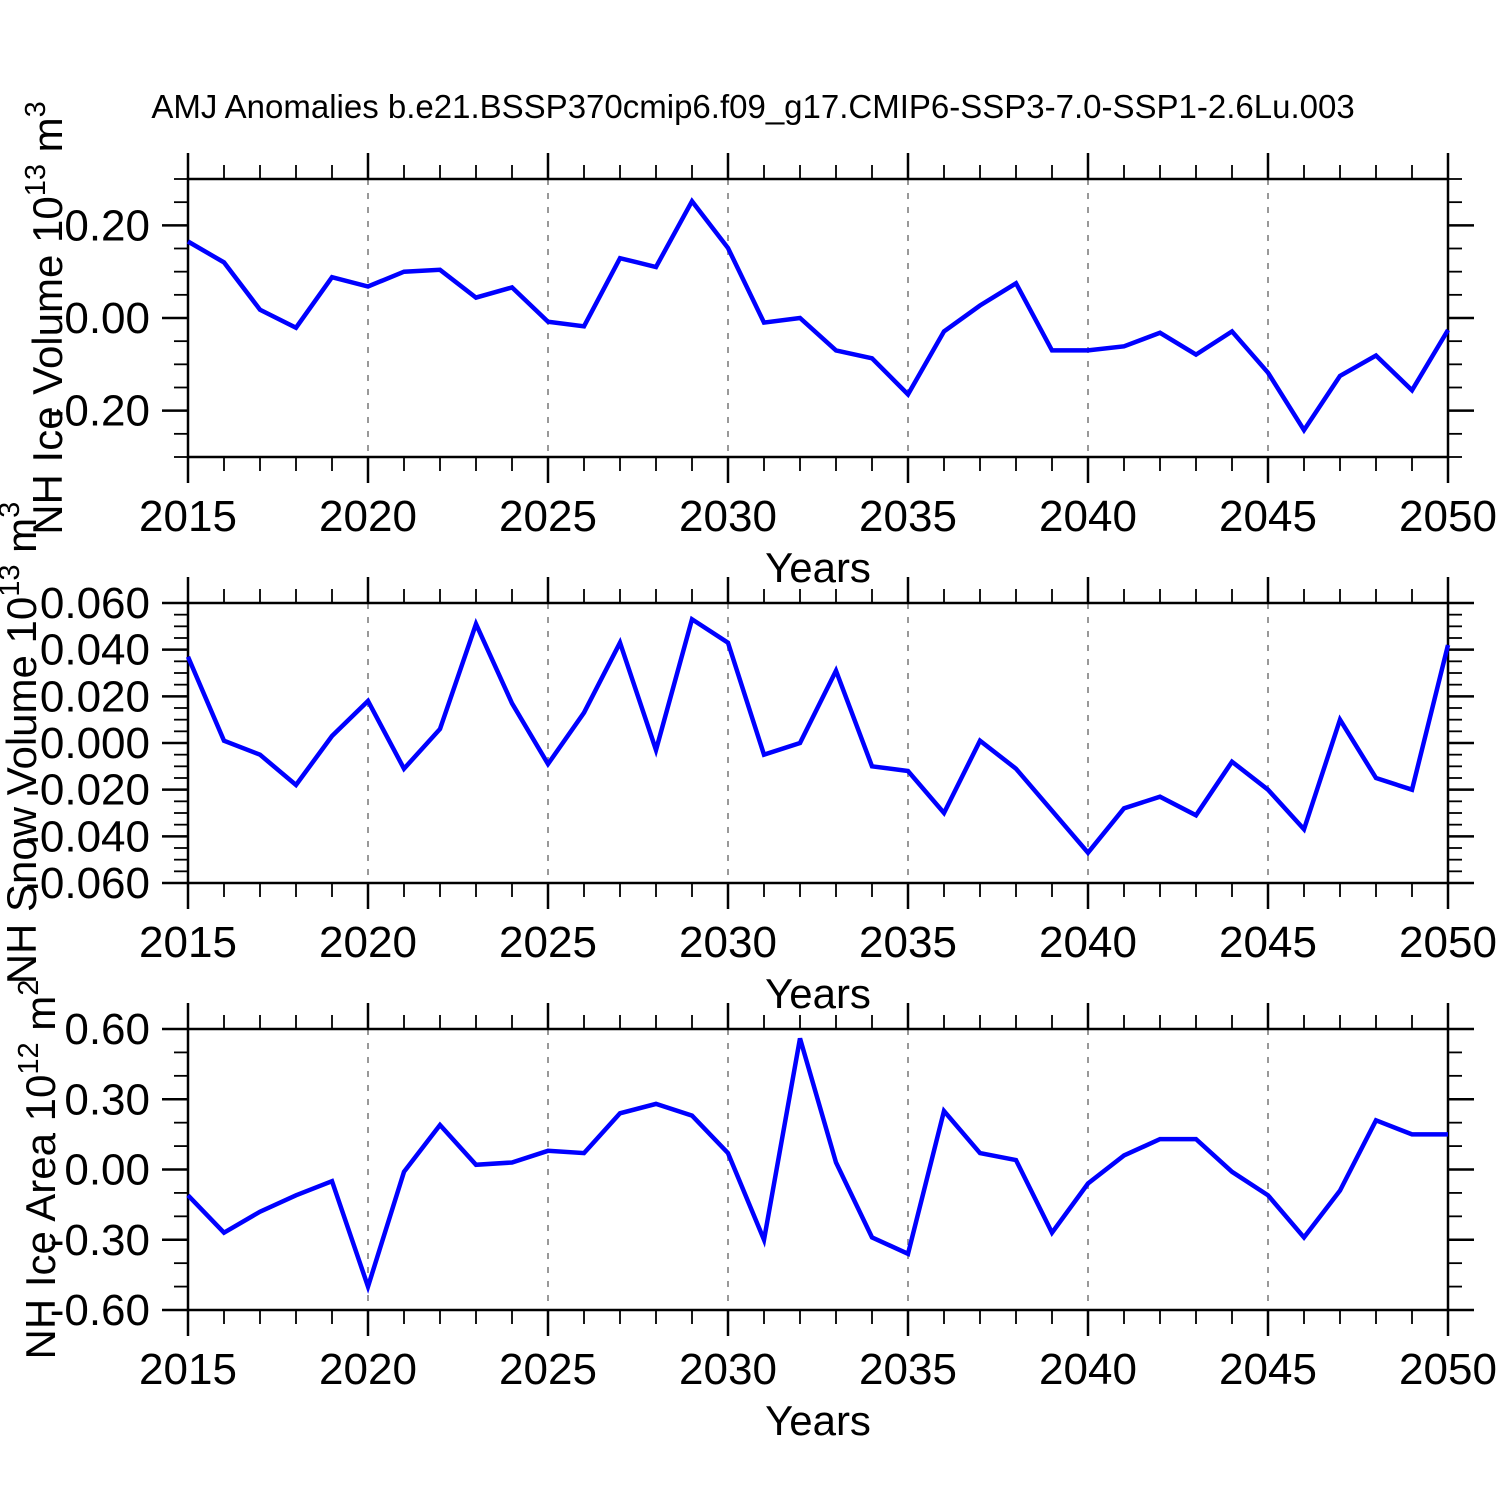 This screenshot has height=1500, width=1500. I want to click on y-tick-label: 0.040, so click(95, 650).